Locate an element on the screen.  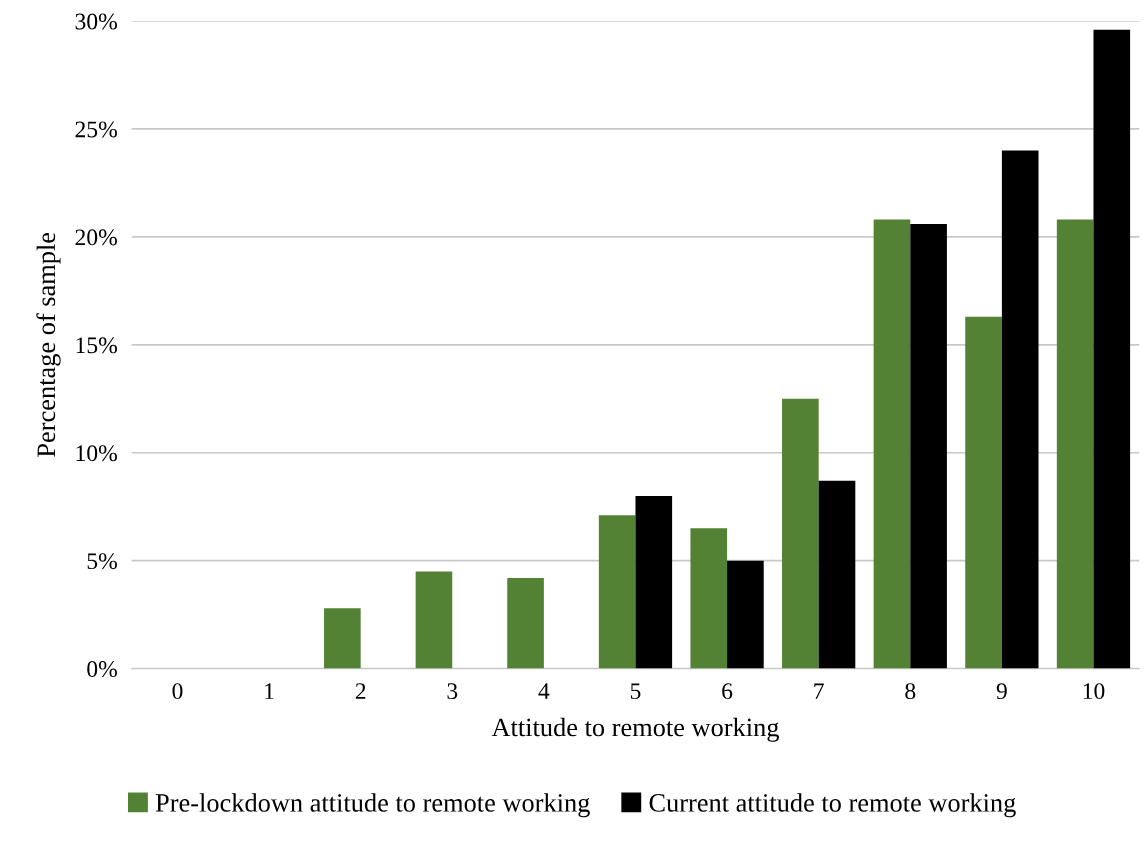
y-tick-label: 20% is located at coordinates (96, 237).